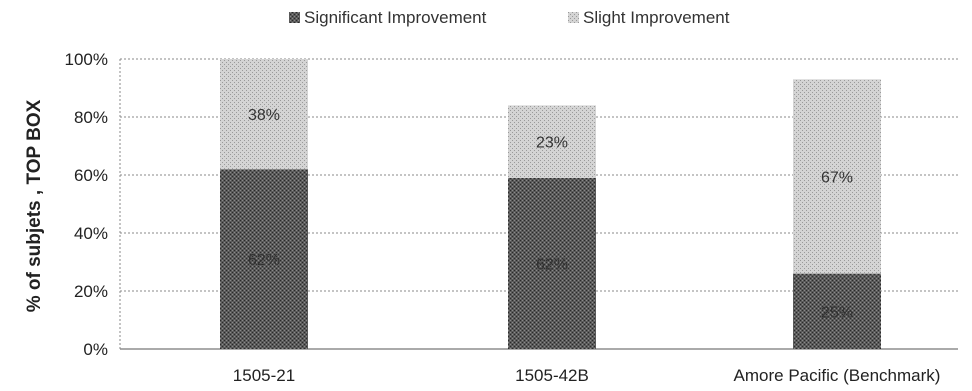 Image resolution: width=972 pixels, height=391 pixels. Describe the element at coordinates (91, 291) in the screenshot. I see `y-tick-label: 20%` at that location.